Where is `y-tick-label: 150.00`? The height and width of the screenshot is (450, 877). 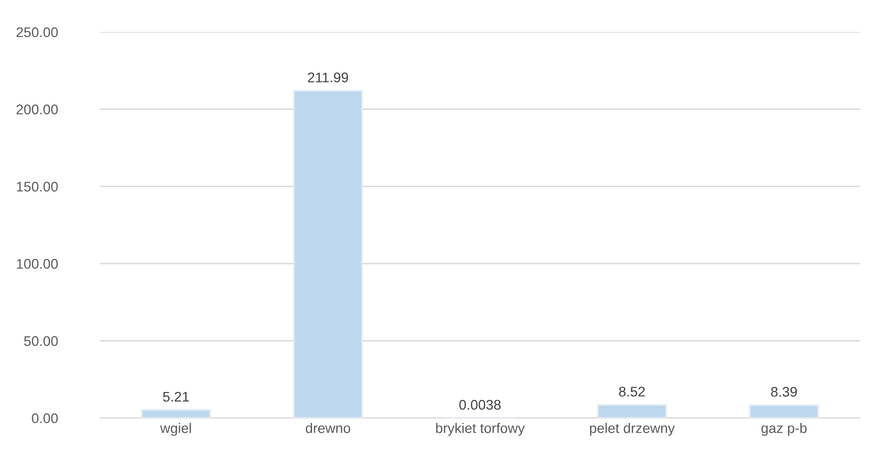
y-tick-label: 150.00 is located at coordinates (37, 187).